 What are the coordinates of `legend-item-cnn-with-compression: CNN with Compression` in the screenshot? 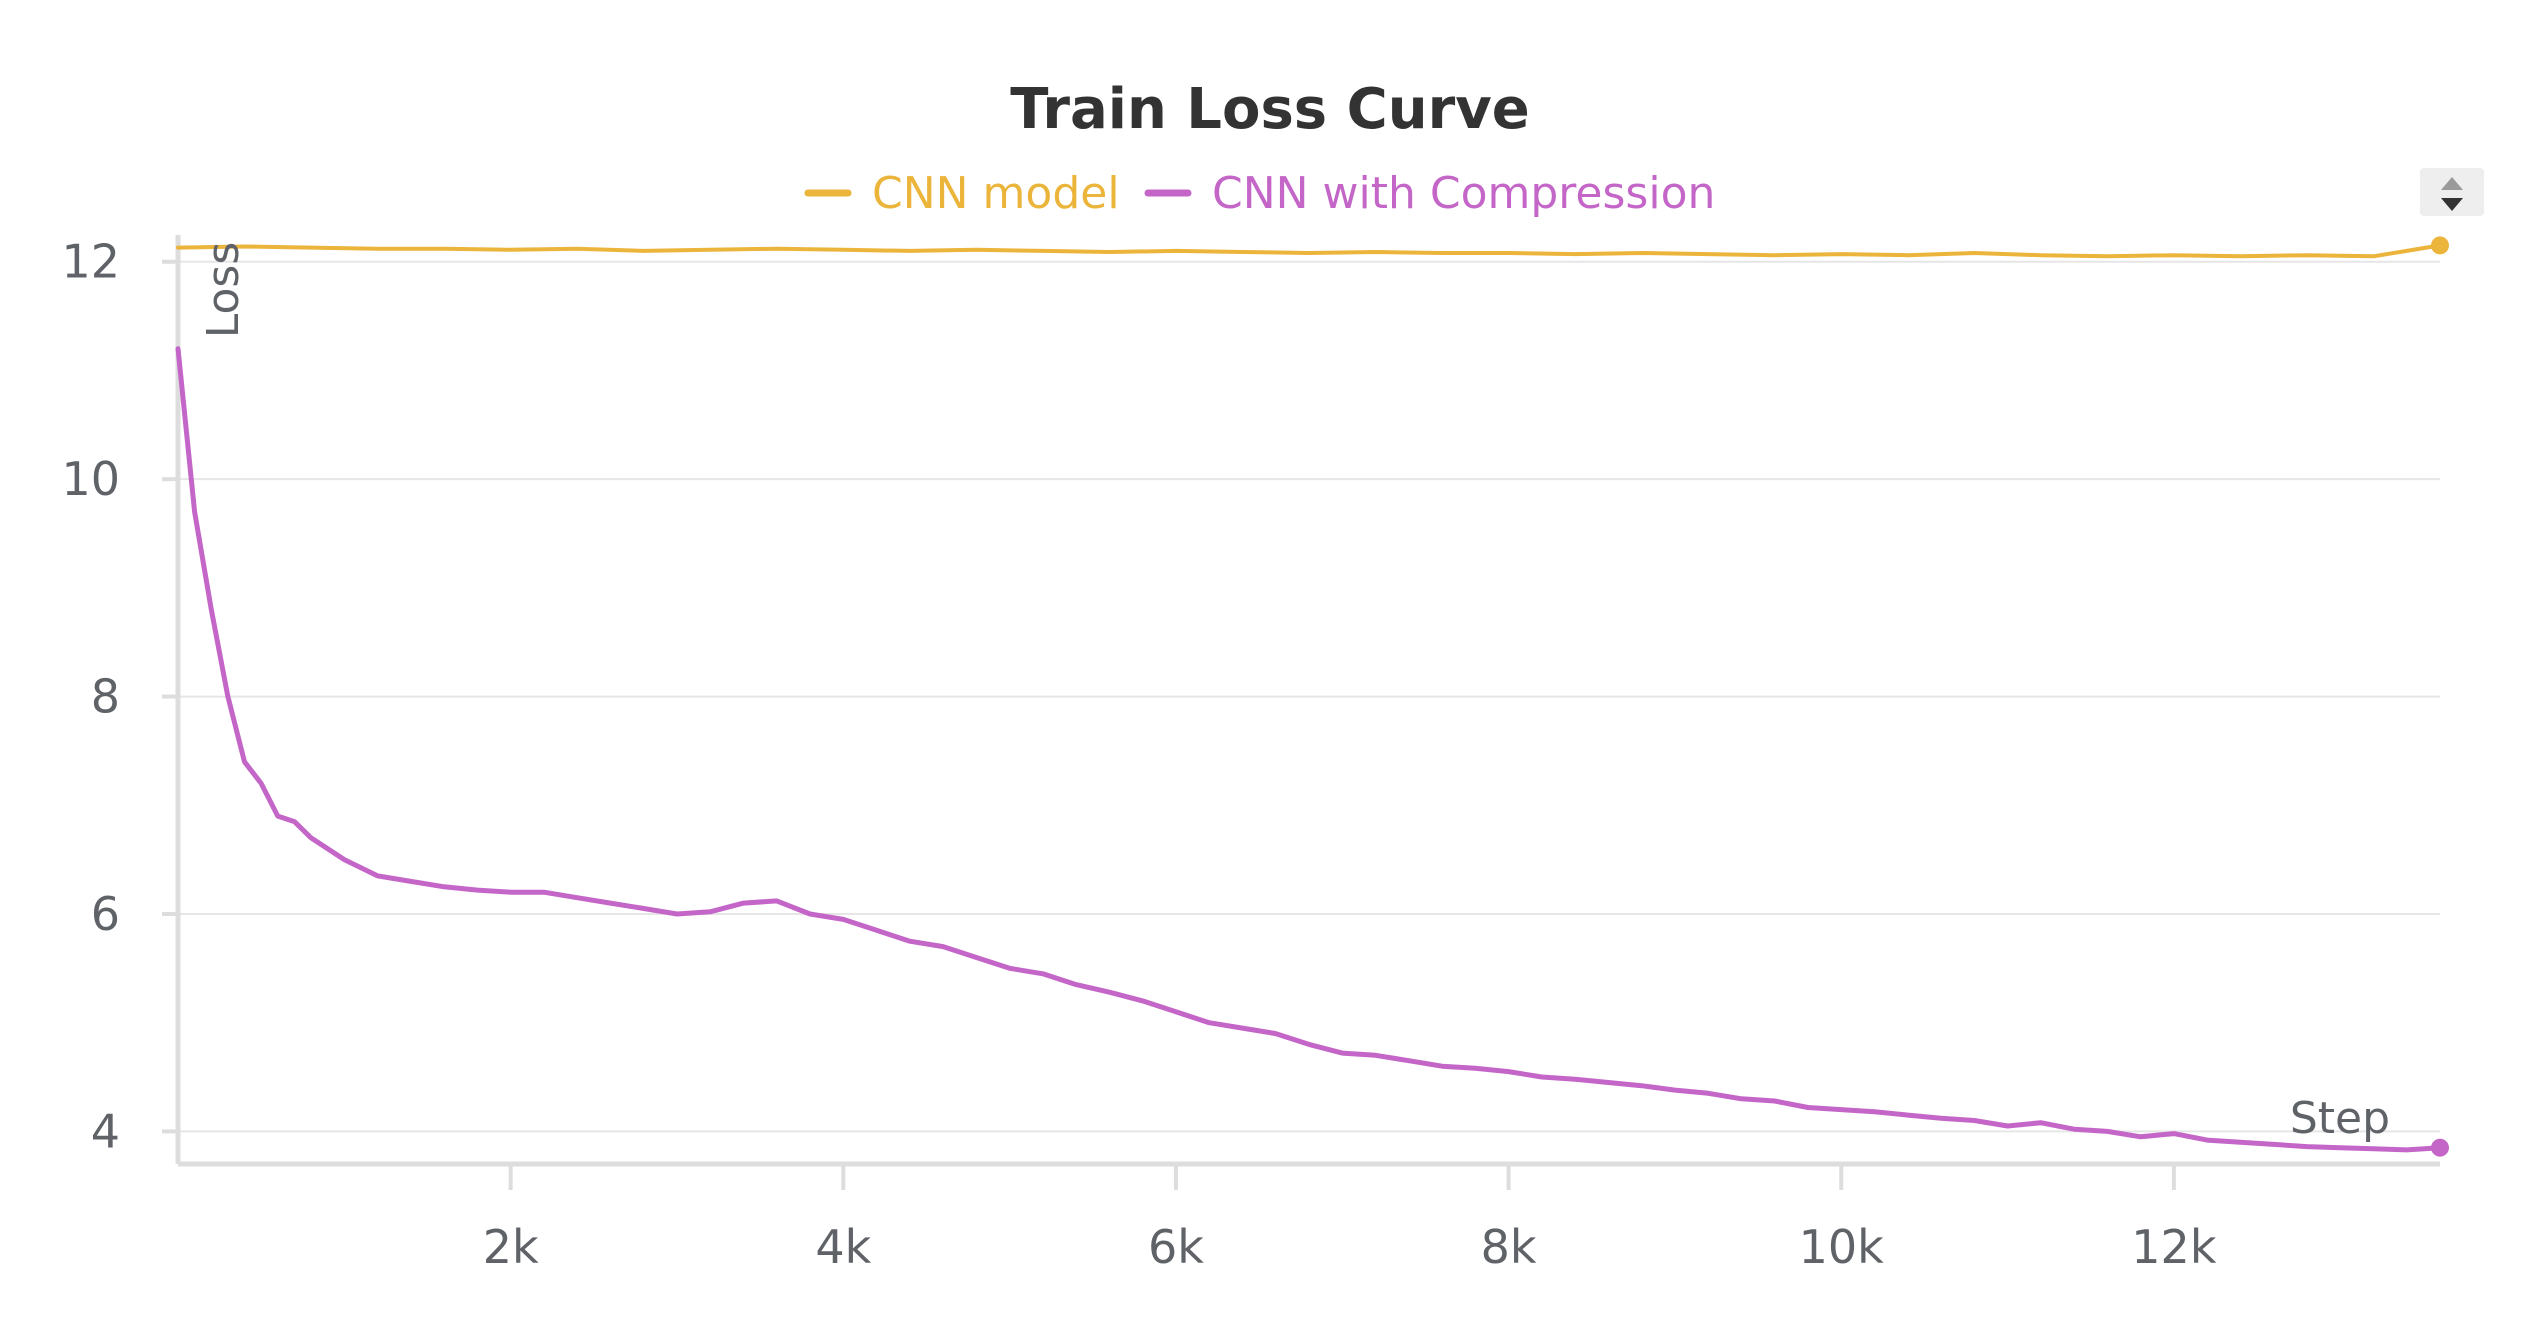 It's located at (1429, 193).